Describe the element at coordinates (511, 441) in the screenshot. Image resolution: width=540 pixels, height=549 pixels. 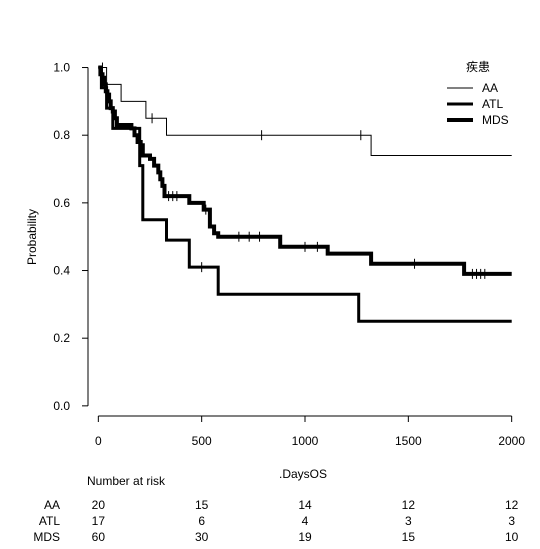
I see `x-tick-label: 2000` at that location.